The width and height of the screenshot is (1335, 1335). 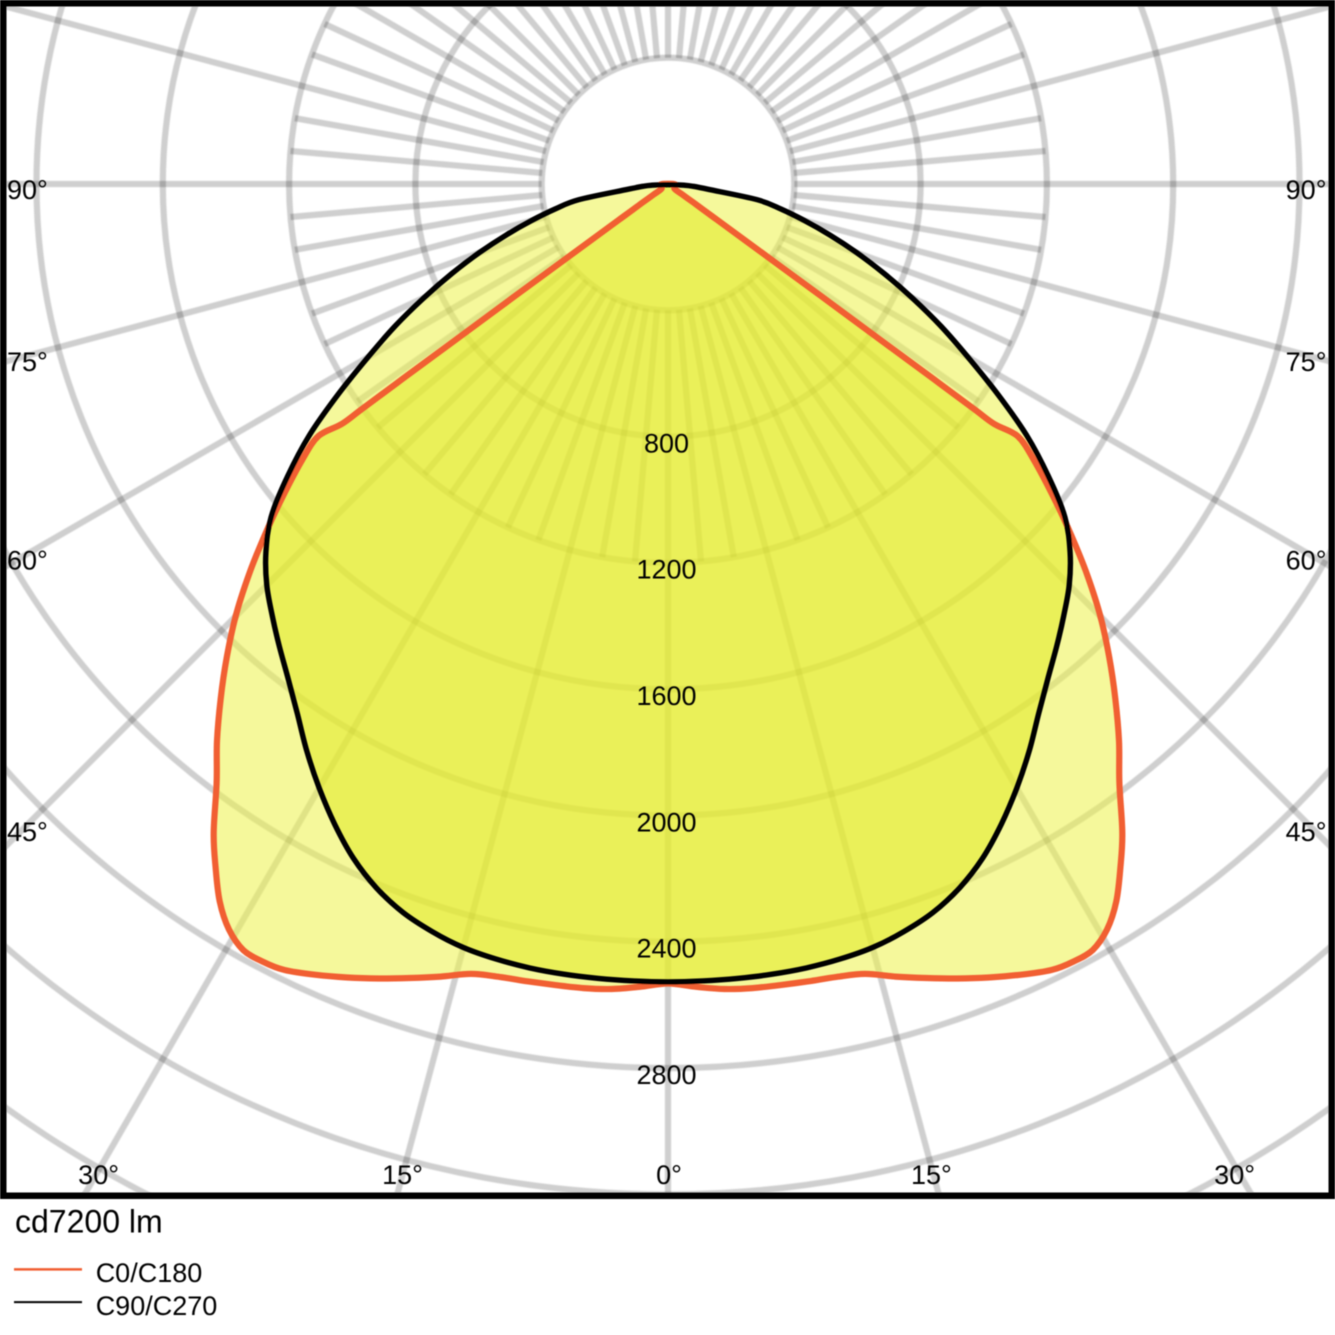 I want to click on svg-text: 2000, so click(x=666, y=822).